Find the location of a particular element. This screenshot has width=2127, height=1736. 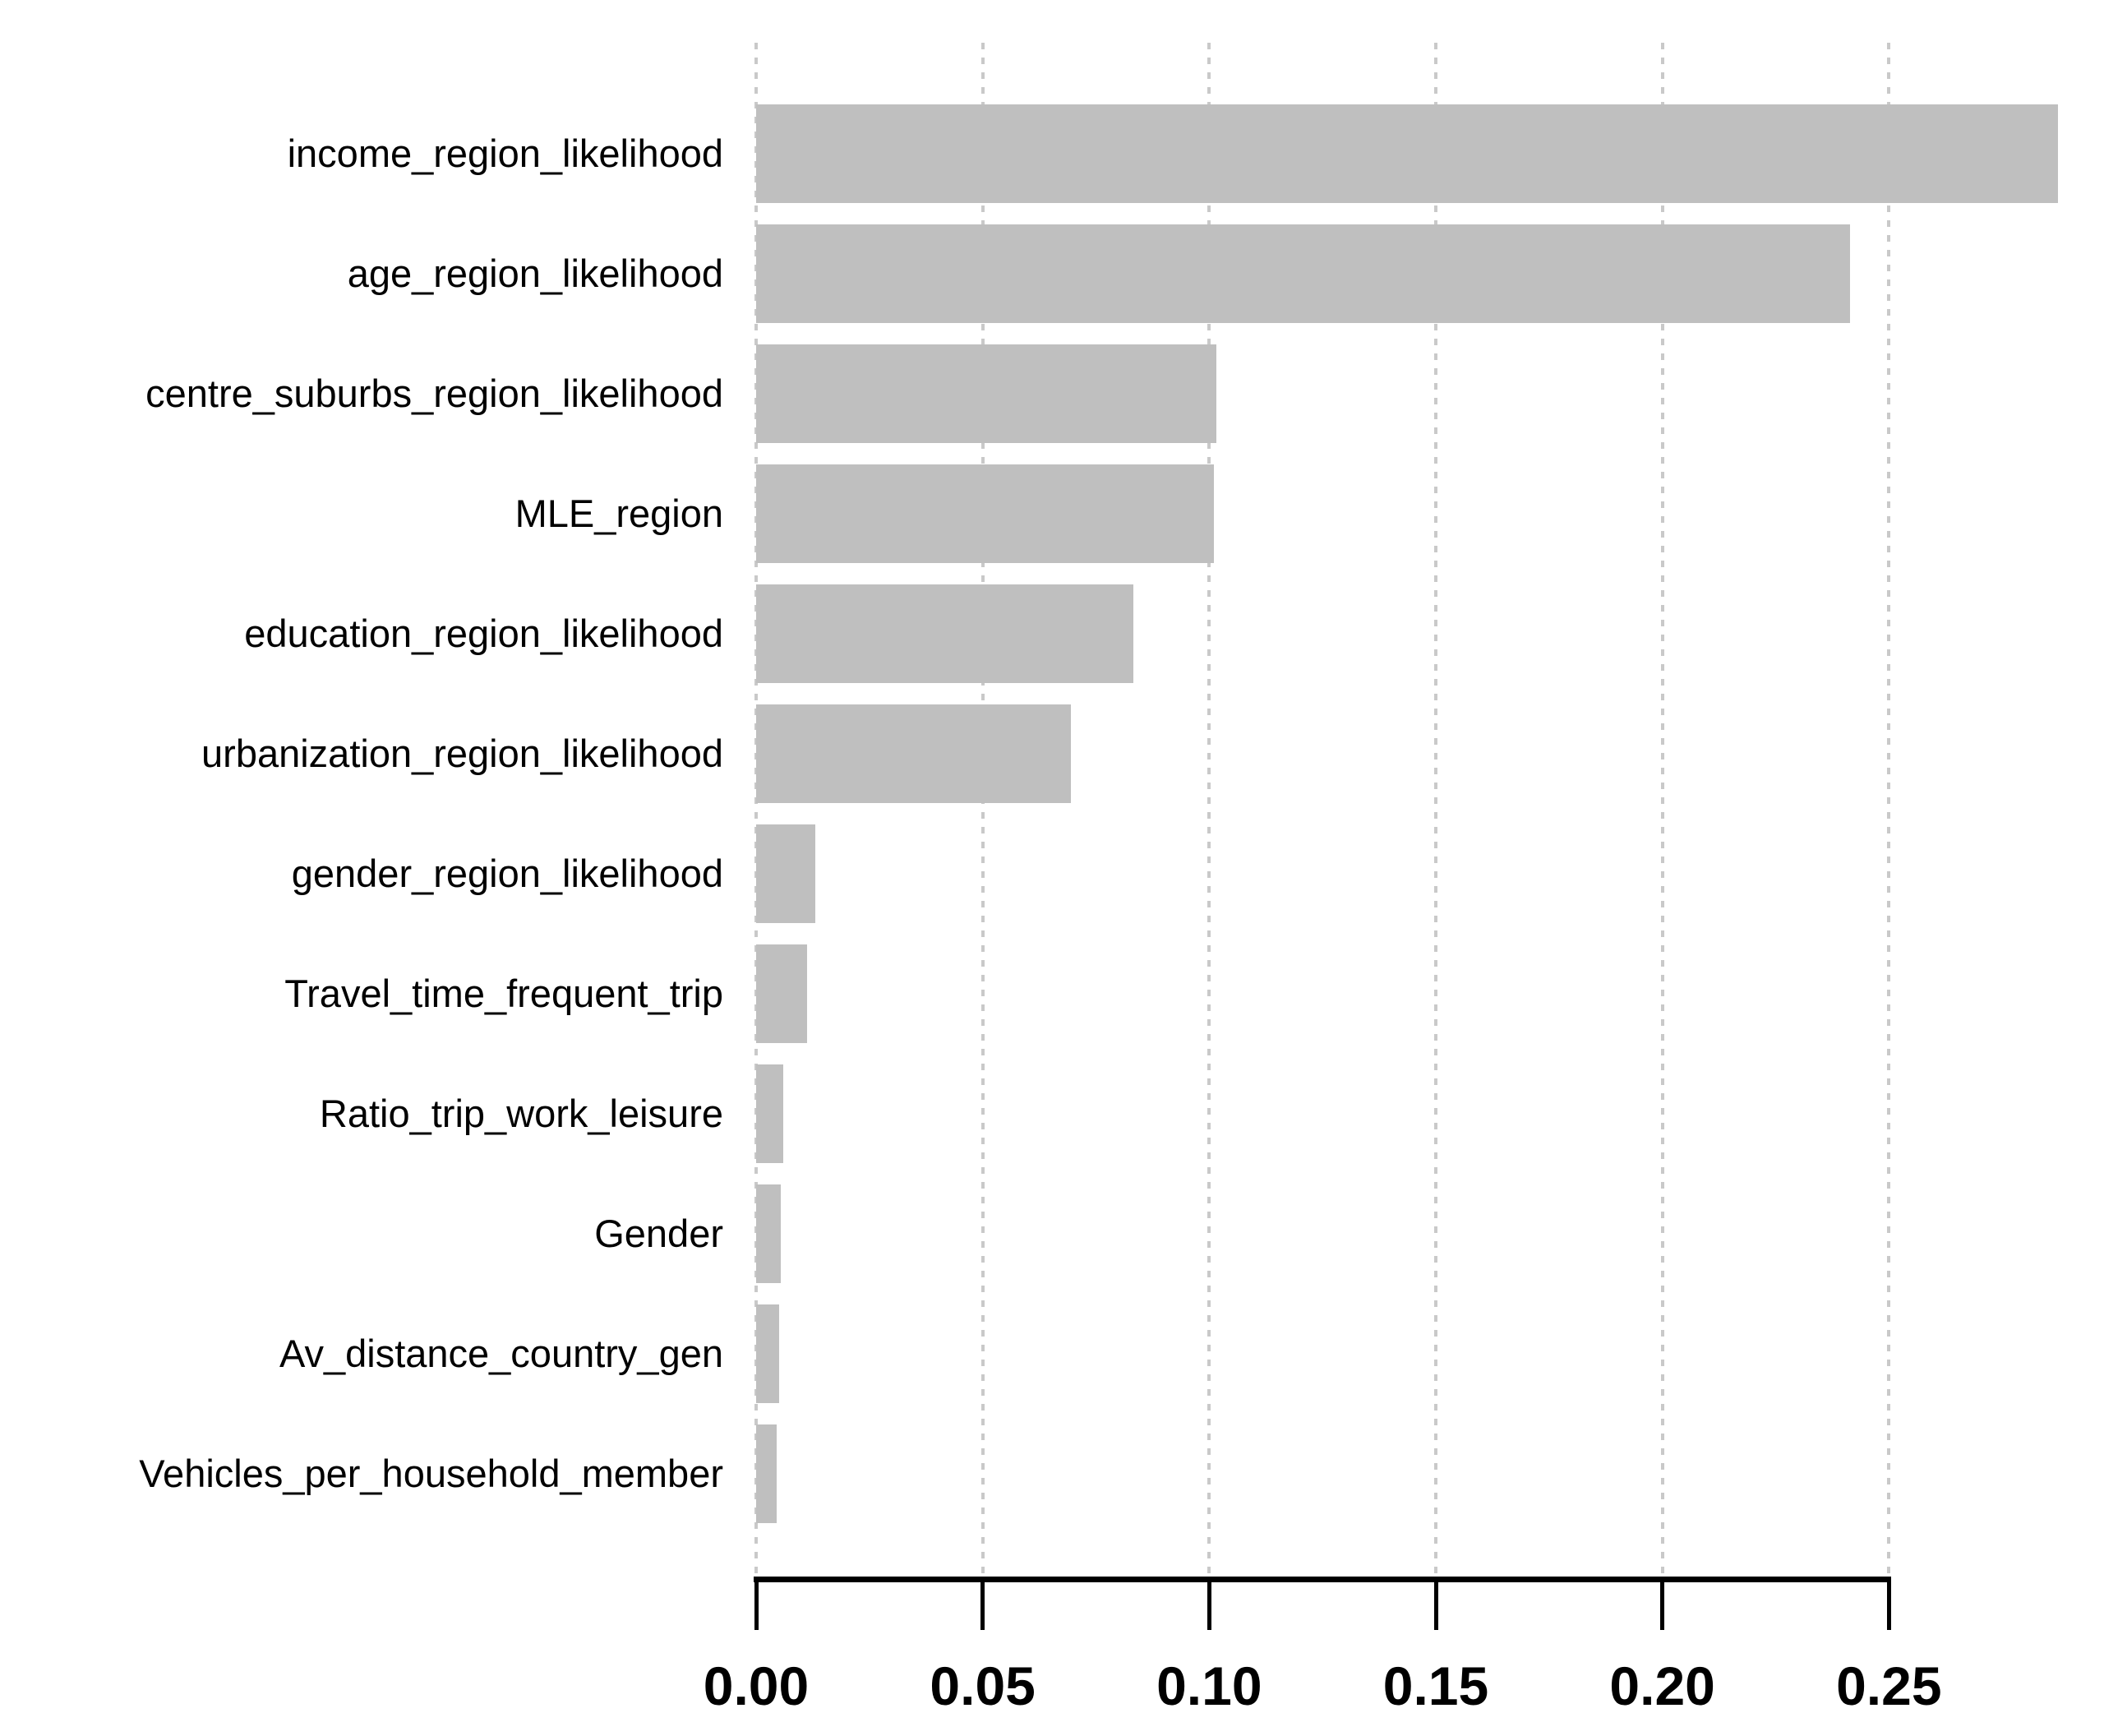

y-axis-label: MLE_region is located at coordinates (619, 513).